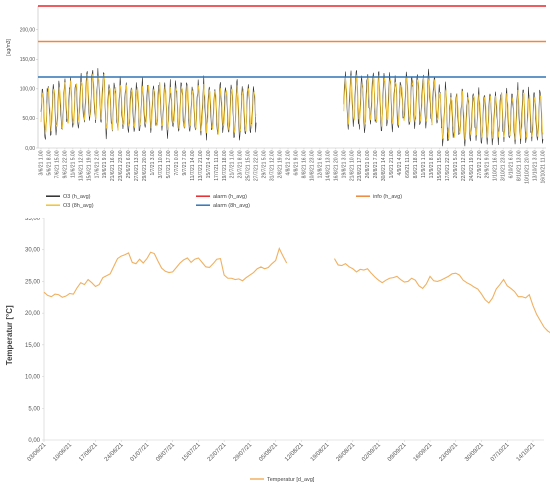 This screenshot has height=490, width=550. Describe the element at coordinates (121, 165) in the screenshot. I see `x-tick-label: 23/6/21 23.00` at that location.